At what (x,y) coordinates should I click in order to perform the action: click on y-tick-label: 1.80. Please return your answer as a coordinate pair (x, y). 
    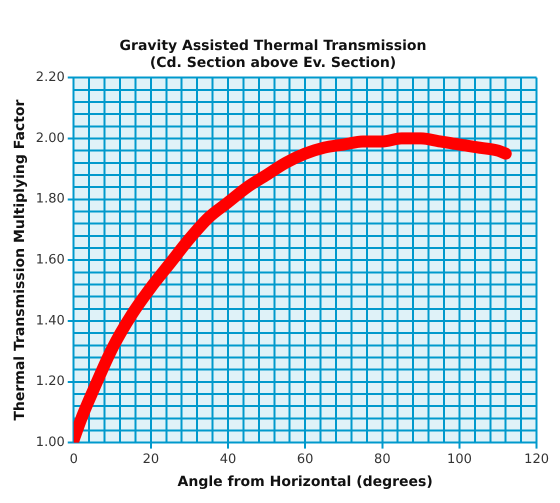
    Looking at the image, I should click on (50, 199).